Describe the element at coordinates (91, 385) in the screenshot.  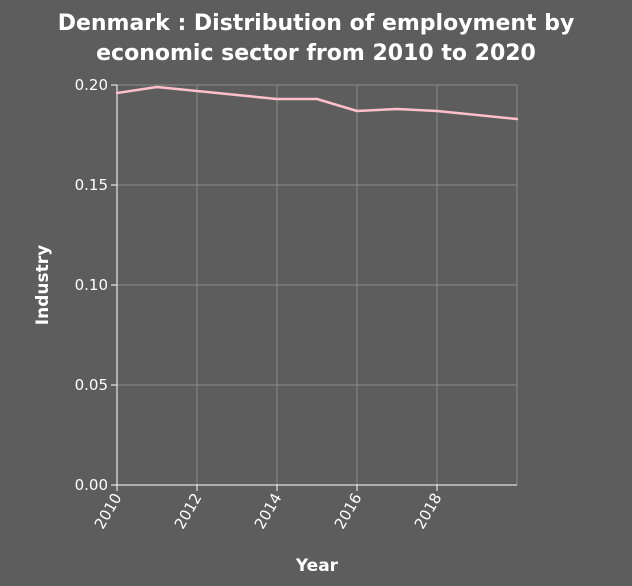
I see `y-tick-label-1: 0.05` at that location.